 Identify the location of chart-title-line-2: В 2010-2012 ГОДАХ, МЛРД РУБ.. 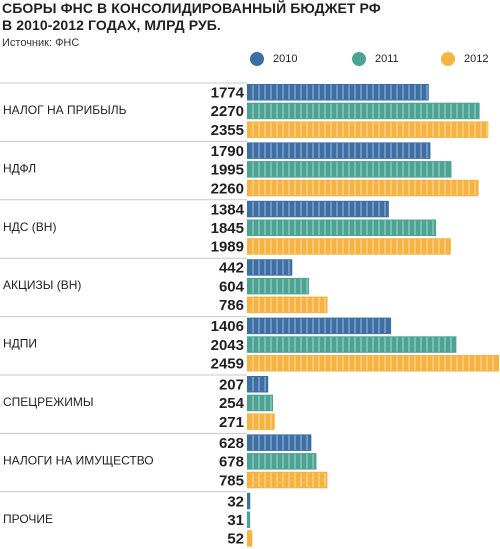
(111, 25).